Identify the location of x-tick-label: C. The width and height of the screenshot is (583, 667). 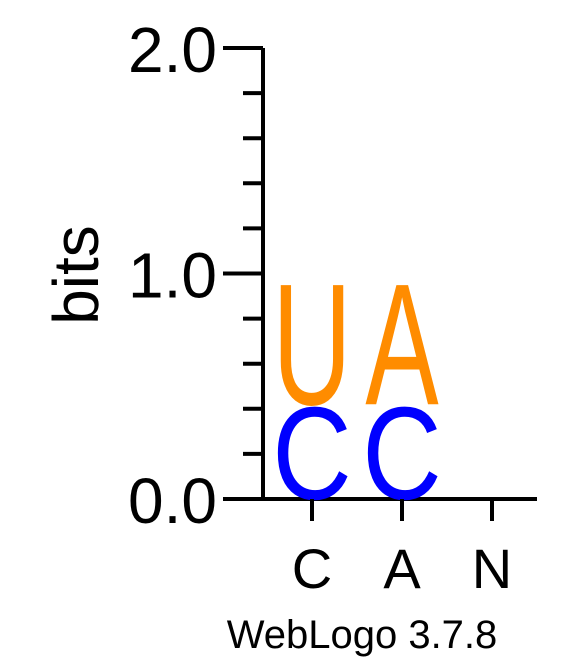
(312, 568).